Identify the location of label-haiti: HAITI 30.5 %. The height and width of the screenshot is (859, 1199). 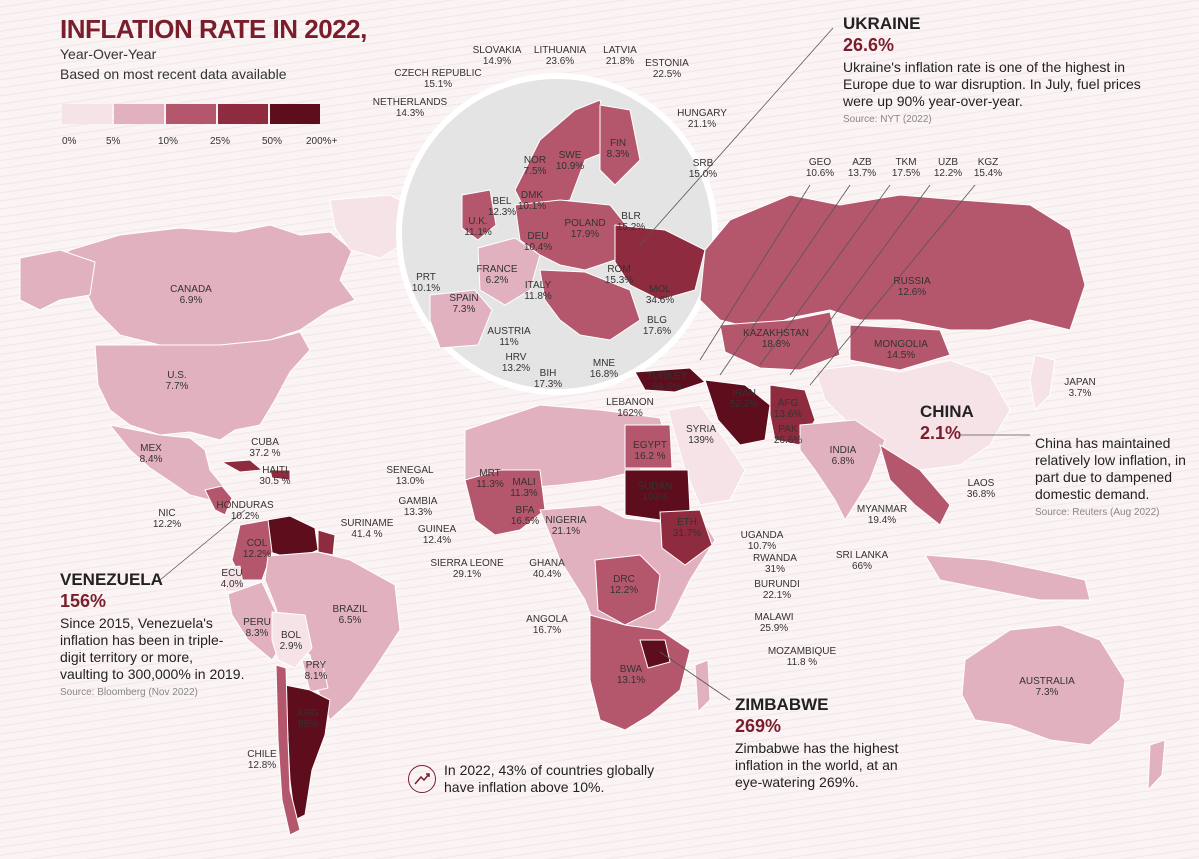
(274, 476).